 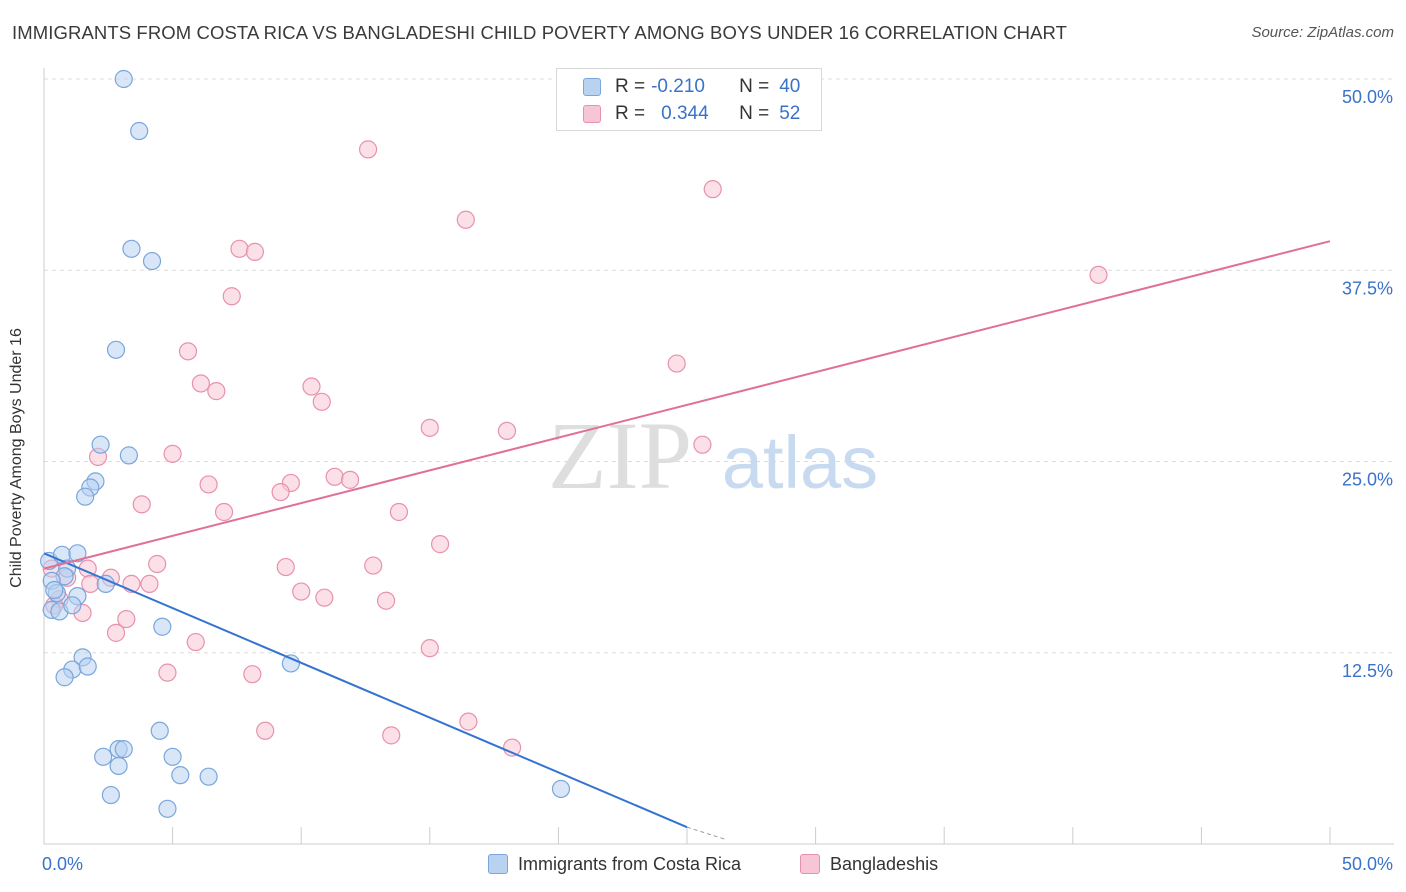 What do you see at coordinates (592, 87) in the screenshot?
I see `legend-swatch-blue` at bounding box center [592, 87].